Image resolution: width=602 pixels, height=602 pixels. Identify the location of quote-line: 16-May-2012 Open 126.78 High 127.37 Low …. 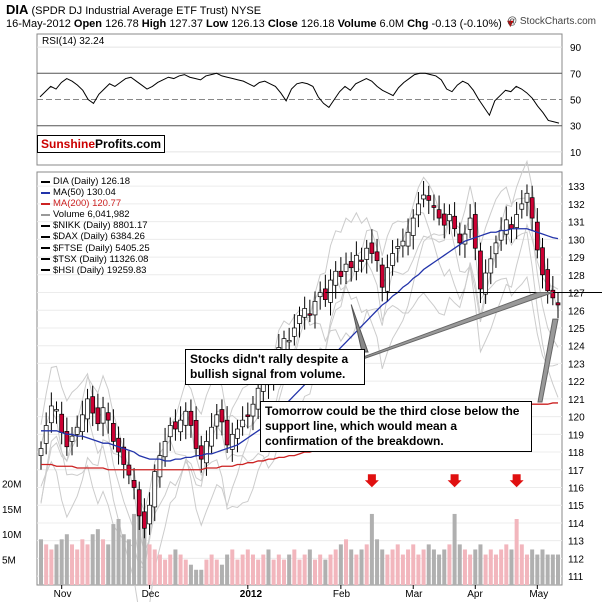
(261, 24).